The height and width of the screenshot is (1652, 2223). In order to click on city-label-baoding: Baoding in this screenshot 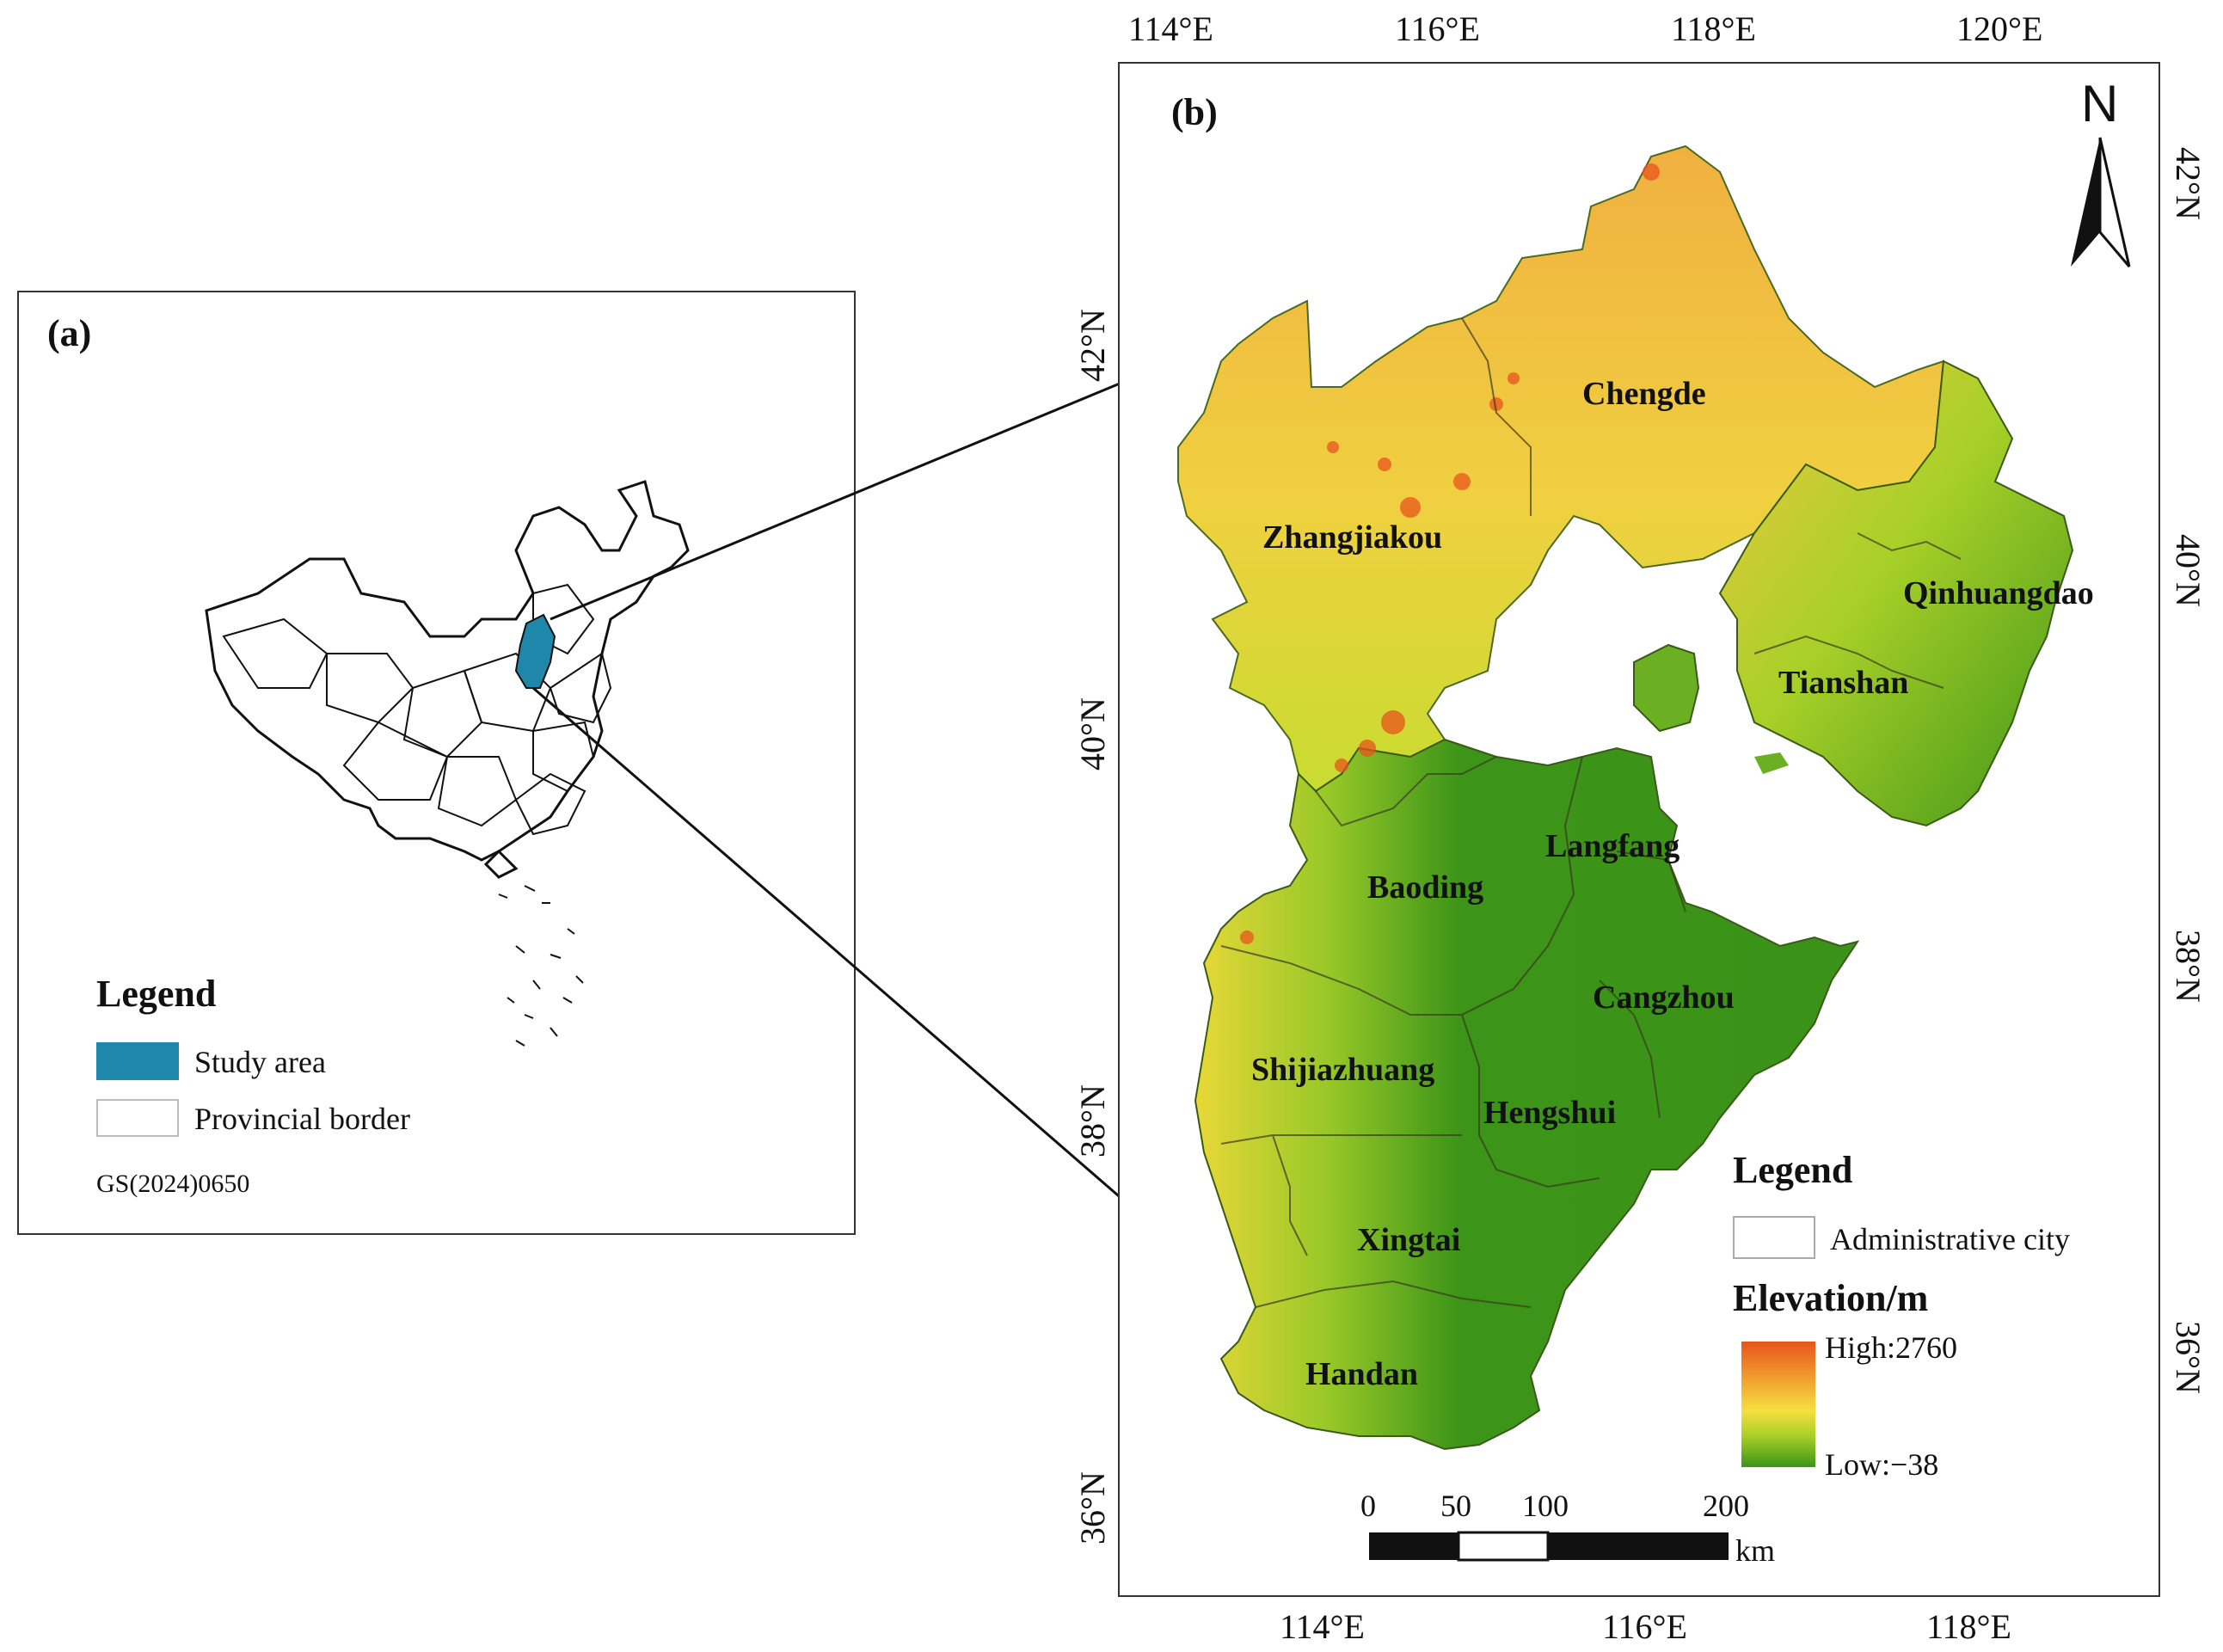, I will do `click(1425, 887)`.